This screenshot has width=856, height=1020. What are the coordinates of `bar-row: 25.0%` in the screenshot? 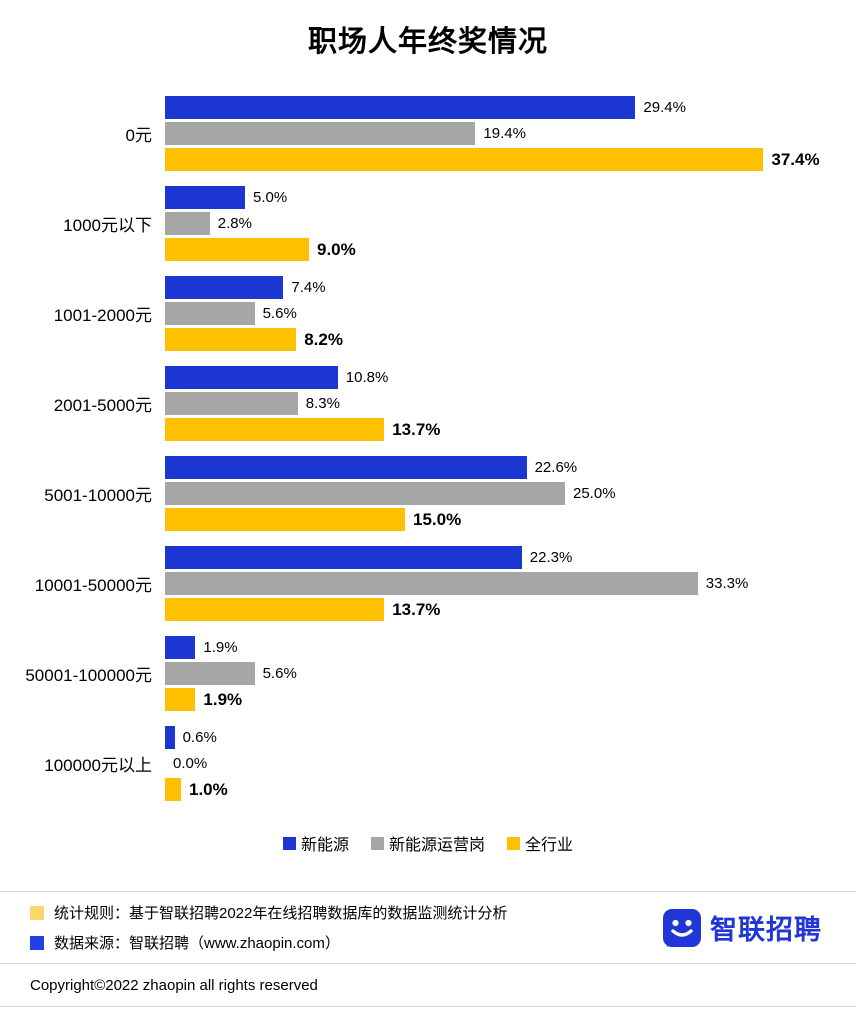 It's located at (510, 493).